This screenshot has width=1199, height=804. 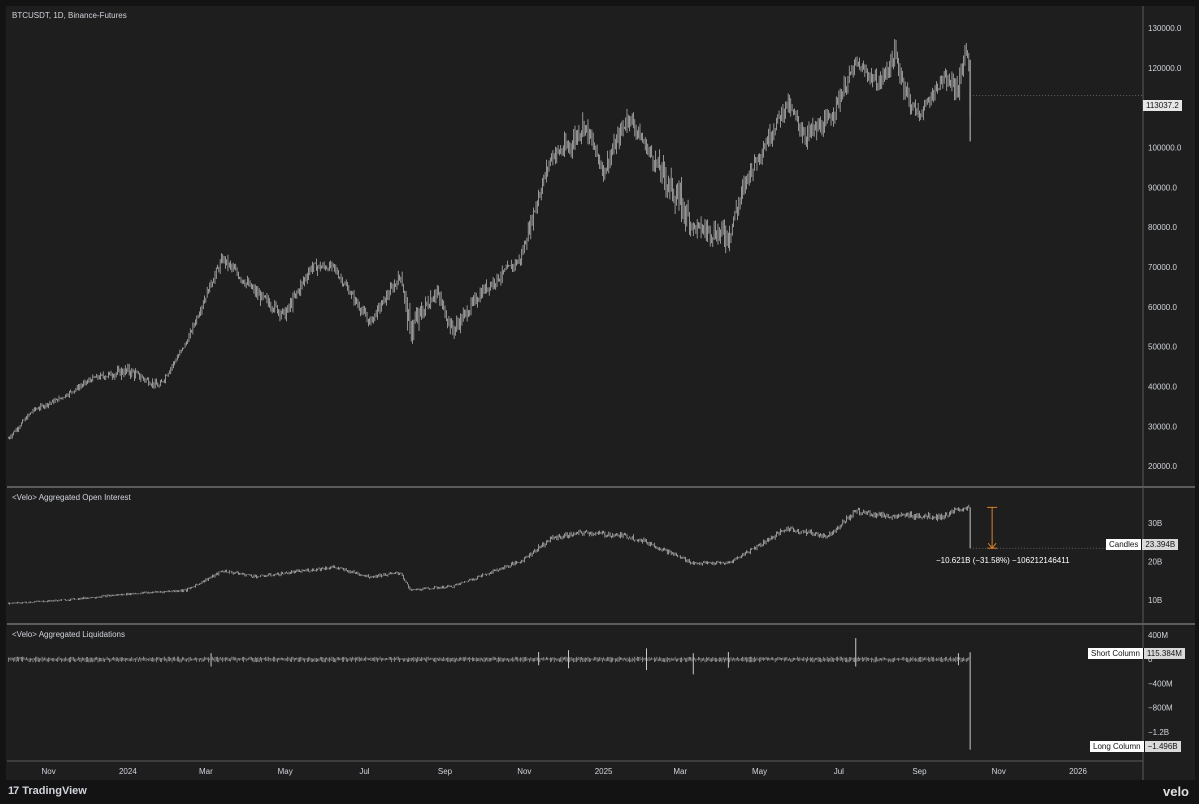 What do you see at coordinates (1078, 771) in the screenshot?
I see `time-tick-label: 2026` at bounding box center [1078, 771].